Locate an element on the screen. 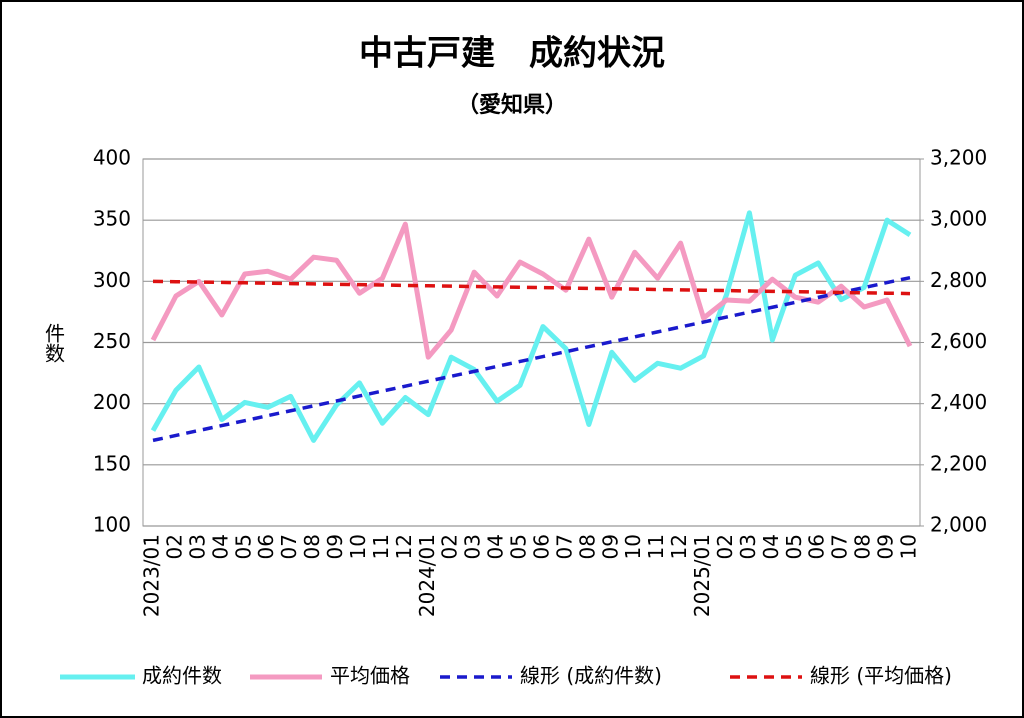 Image resolution: width=1024 pixels, height=718 pixels. legend-label: 成約件数 is located at coordinates (182, 676).